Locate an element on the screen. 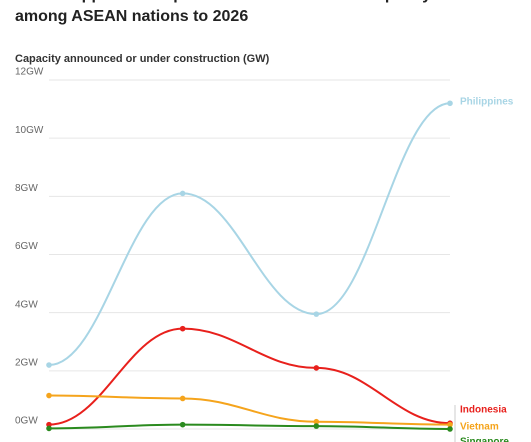 This screenshot has height=442, width=531. series-label: Philippines is located at coordinates (487, 102).